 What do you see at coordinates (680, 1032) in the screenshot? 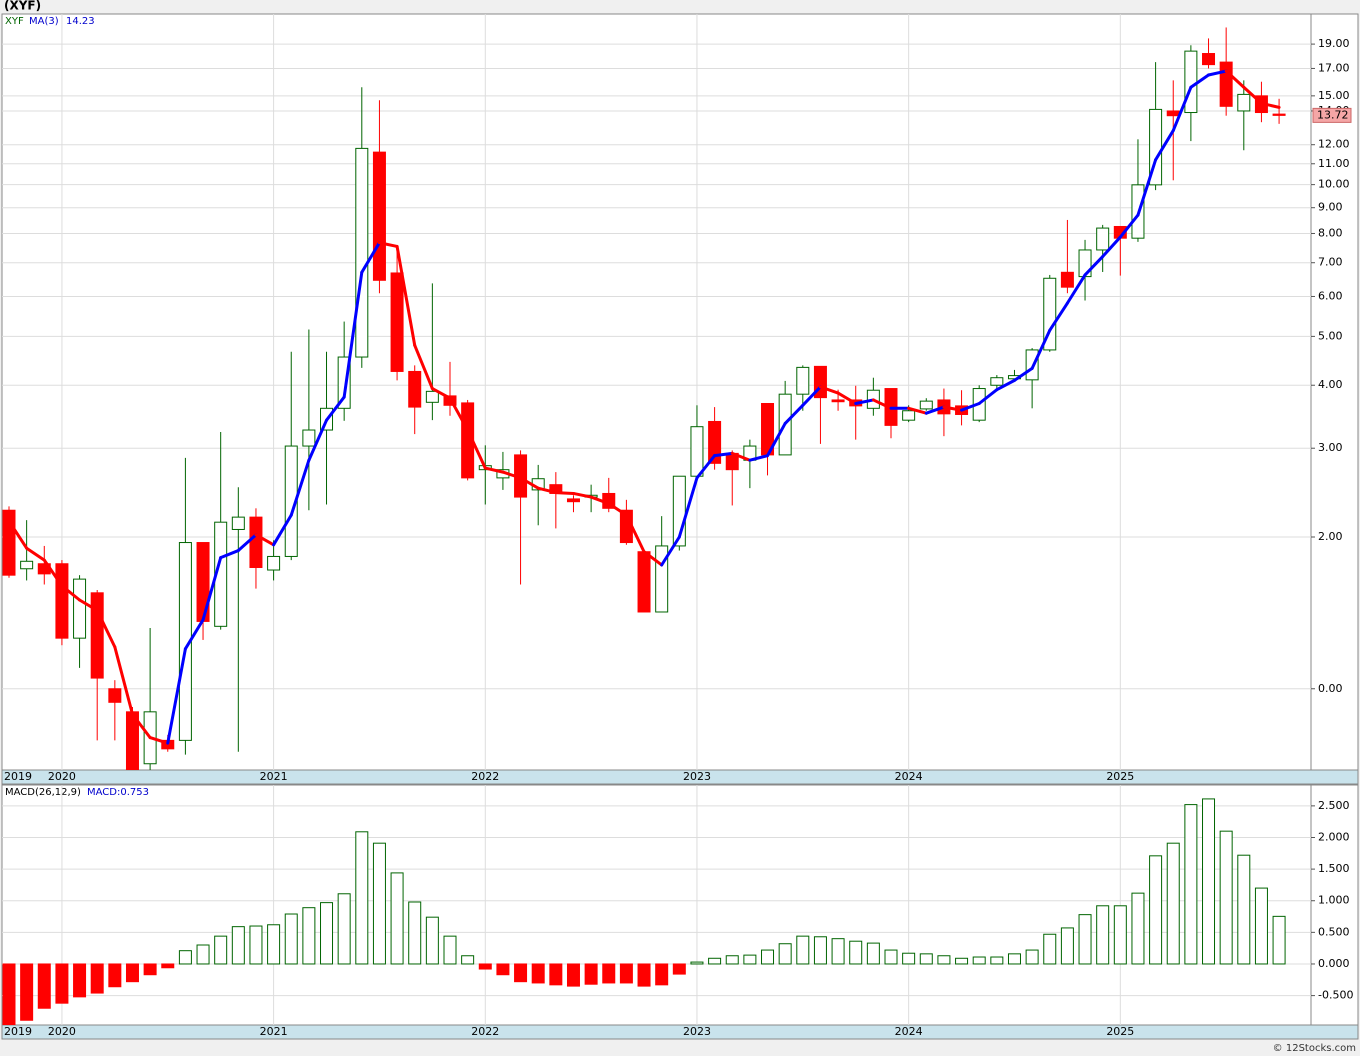
I see `date-band` at bounding box center [680, 1032].